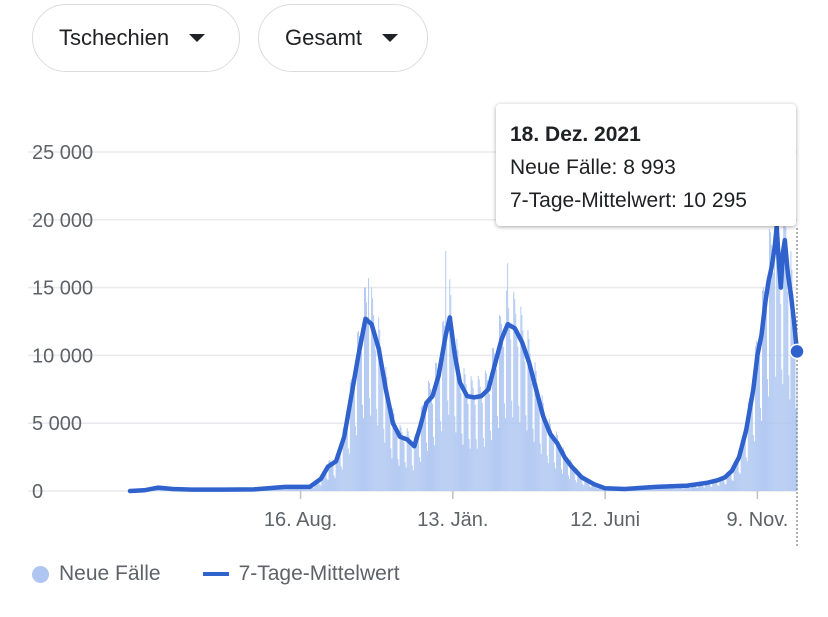  What do you see at coordinates (343, 38) in the screenshot?
I see `metric-filter-dropdown: Gesamt` at bounding box center [343, 38].